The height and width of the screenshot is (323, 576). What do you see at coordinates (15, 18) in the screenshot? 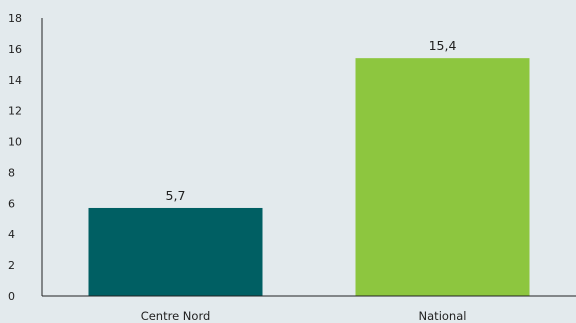
I see `y-tick-label: 18` at bounding box center [15, 18].